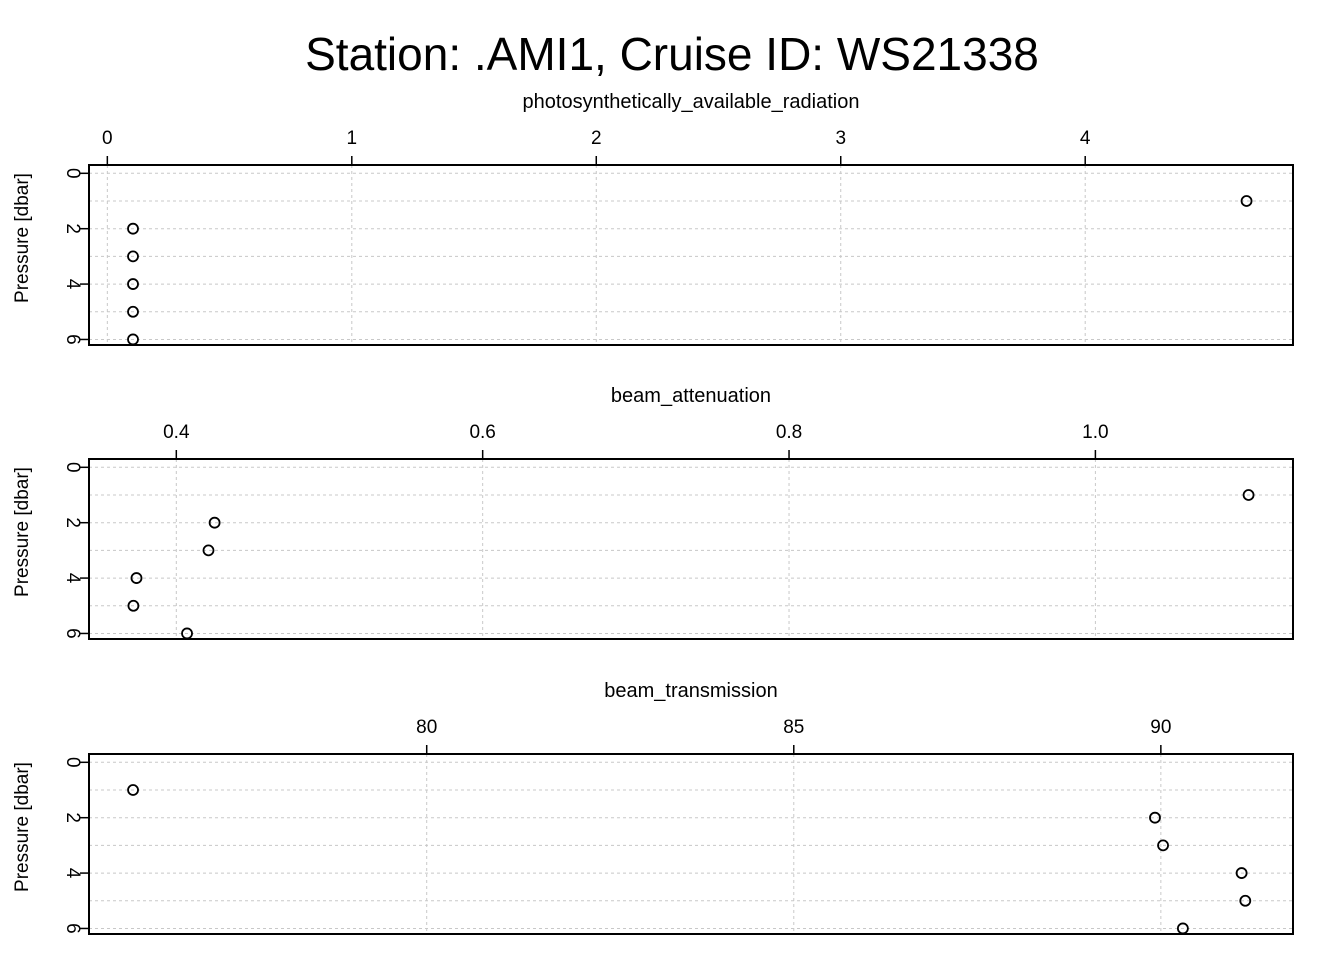 The height and width of the screenshot is (960, 1344). I want to click on x-tick-label: 0.4, so click(176, 432).